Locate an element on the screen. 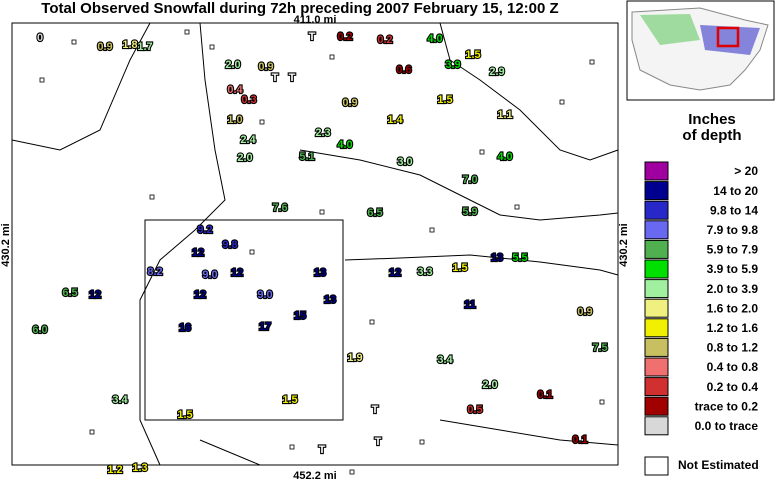 The width and height of the screenshot is (775, 490). legend-label: 0.4 to 0.8 is located at coordinates (733, 367).